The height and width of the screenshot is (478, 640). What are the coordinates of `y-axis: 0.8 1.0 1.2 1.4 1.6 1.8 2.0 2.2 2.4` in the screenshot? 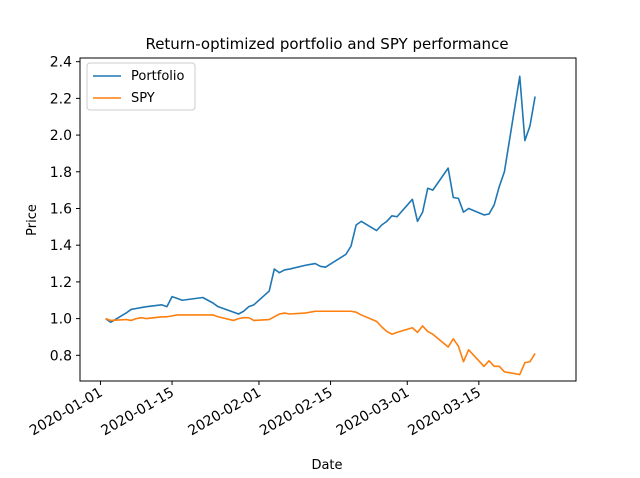 It's located at (65, 209).